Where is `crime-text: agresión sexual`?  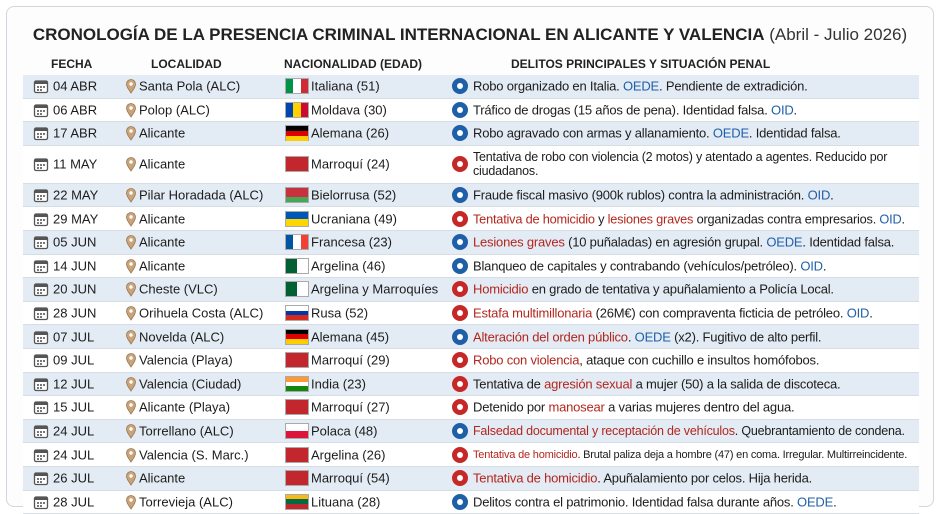 crime-text: agresión sexual is located at coordinates (588, 383).